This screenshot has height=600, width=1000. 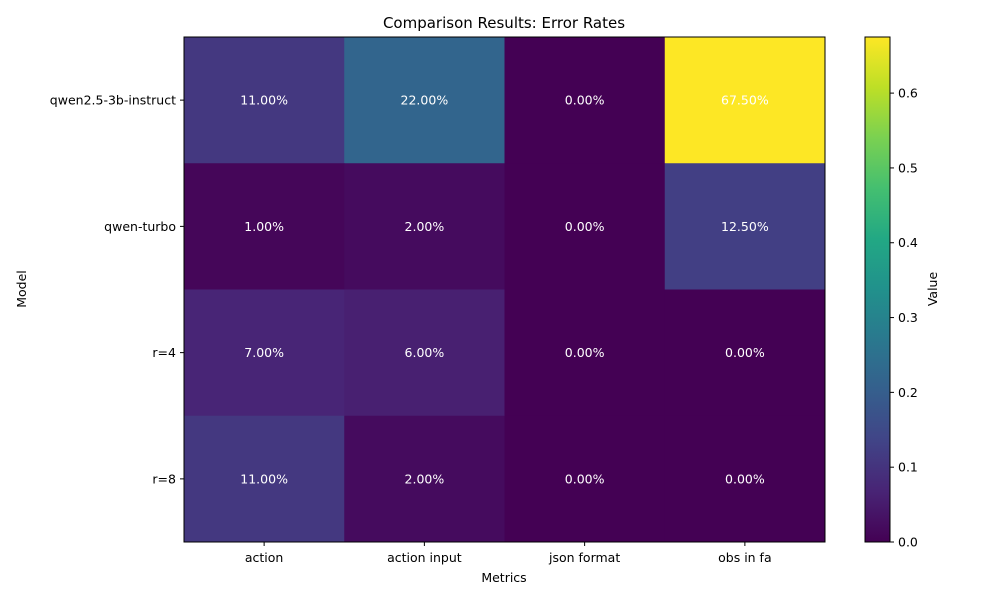 I want to click on cell-value-label: 12.50%, so click(x=745, y=226).